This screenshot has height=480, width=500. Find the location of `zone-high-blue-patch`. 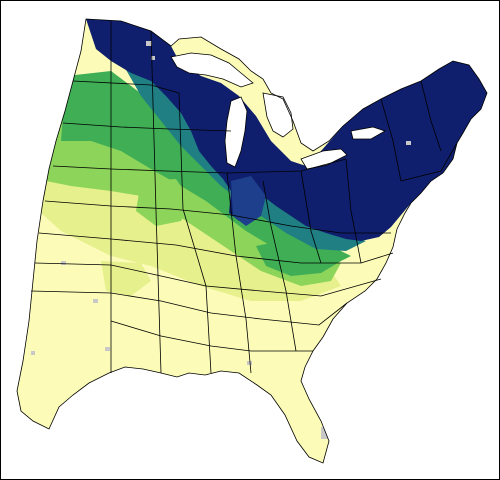

zone-high-blue-patch is located at coordinates (248, 201).